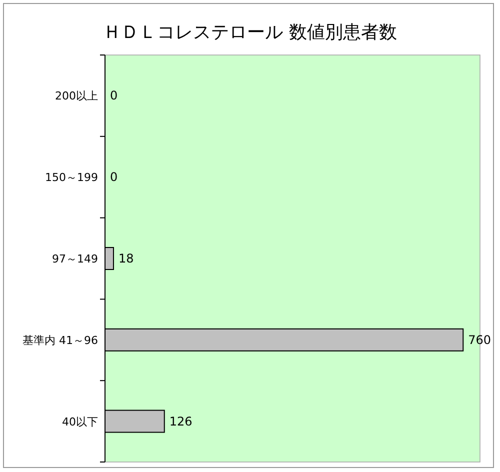  I want to click on y-tick-label: 基準内 41～96, so click(60, 340).